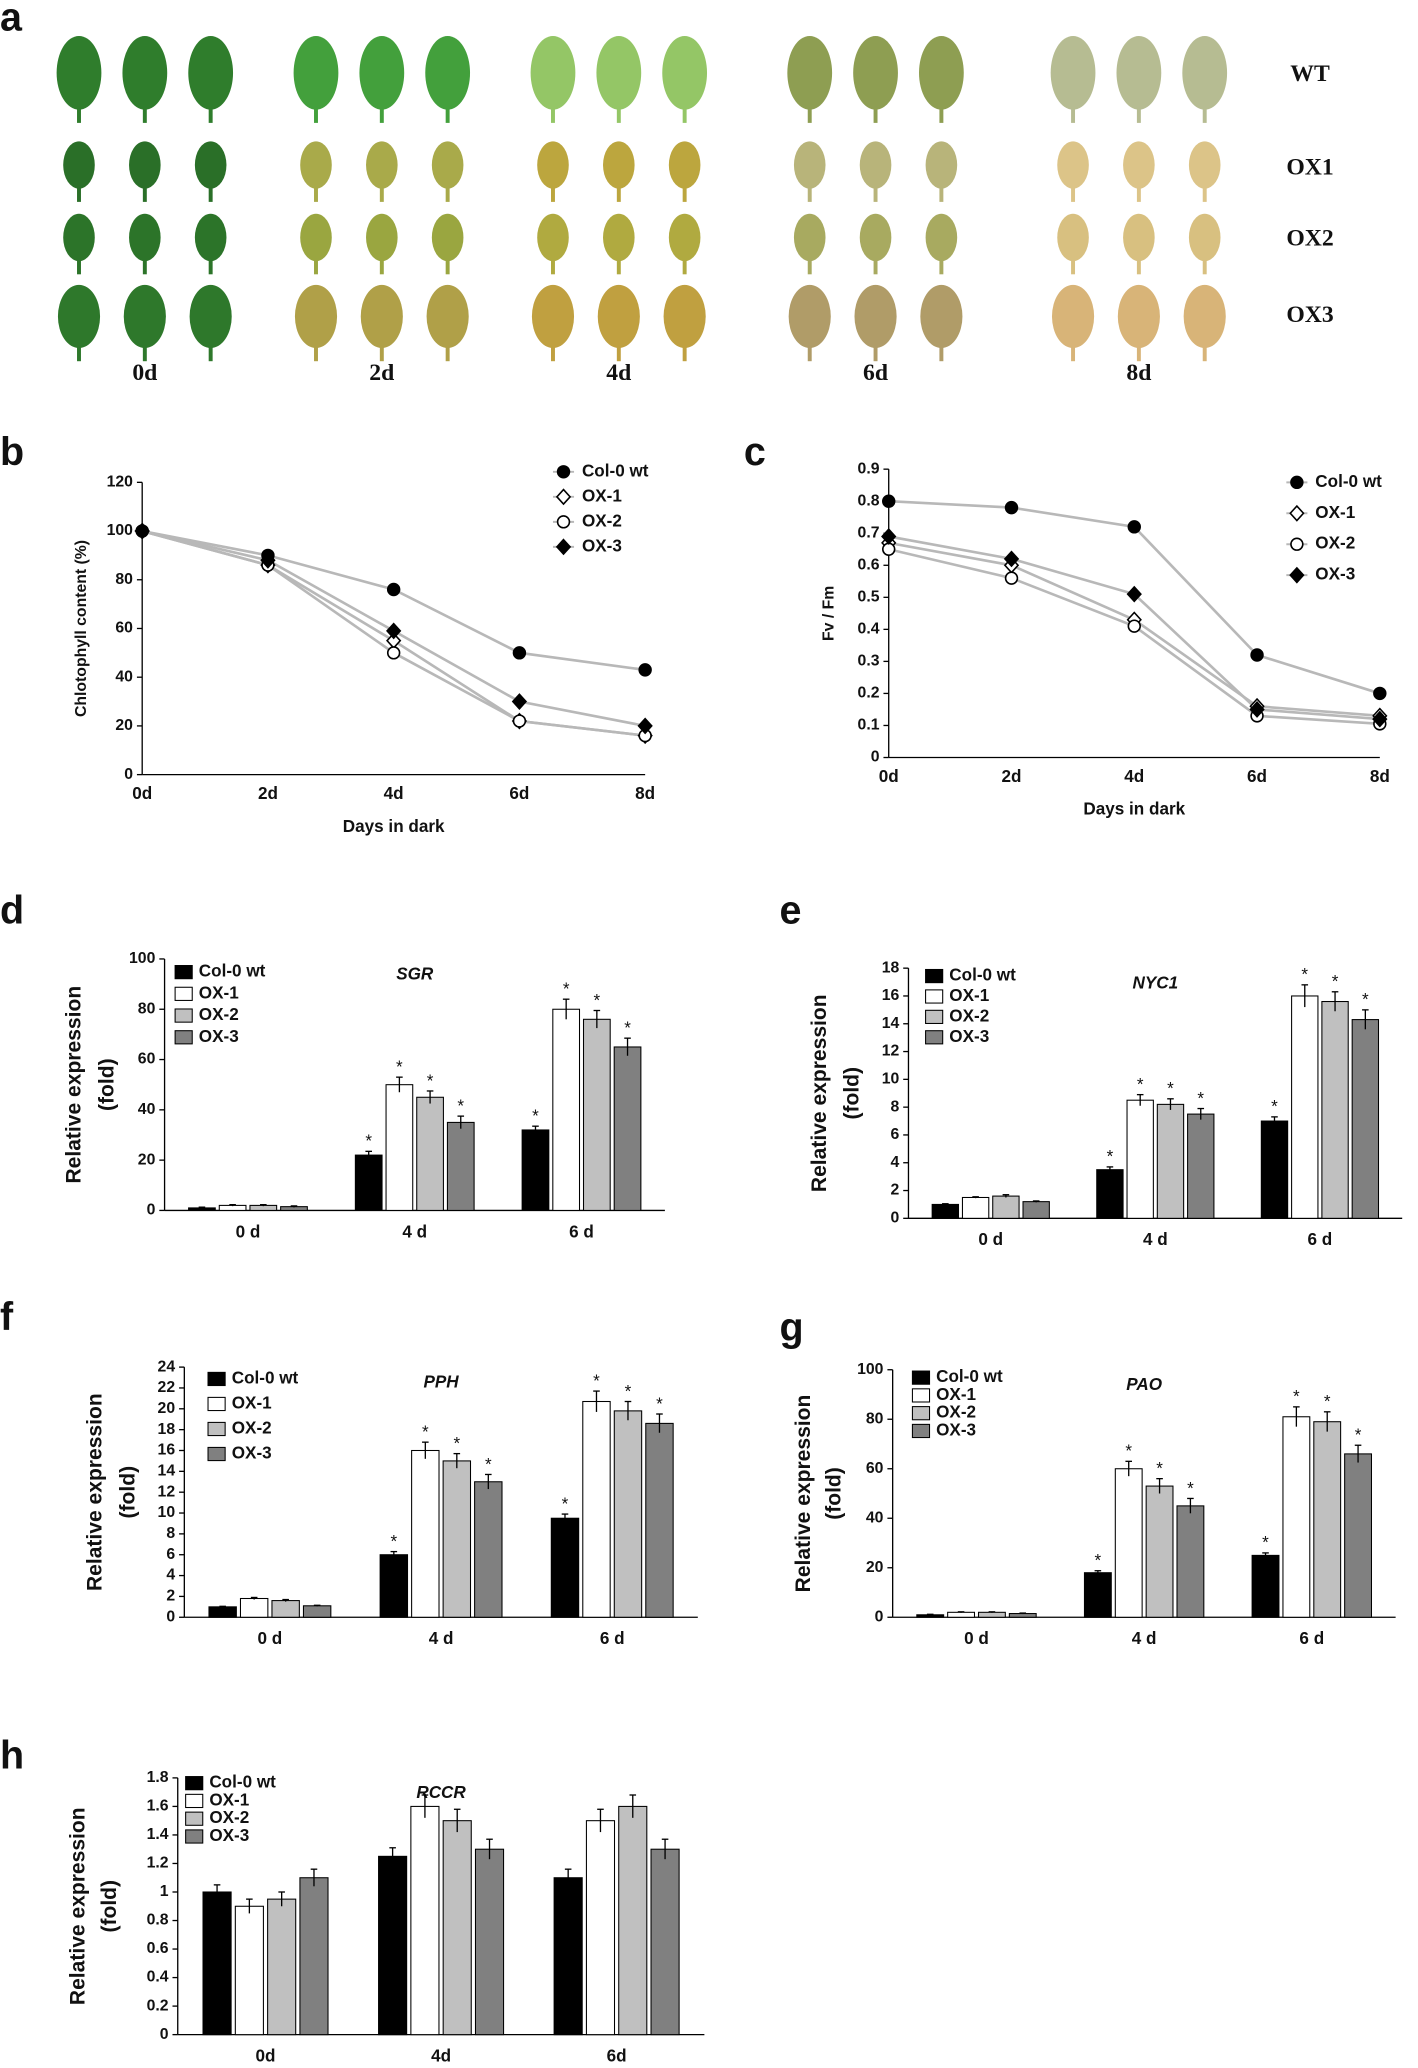 This screenshot has width=1418, height=2068. Describe the element at coordinates (441, 1638) in the screenshot. I see `x-tick-label: 4 d` at that location.